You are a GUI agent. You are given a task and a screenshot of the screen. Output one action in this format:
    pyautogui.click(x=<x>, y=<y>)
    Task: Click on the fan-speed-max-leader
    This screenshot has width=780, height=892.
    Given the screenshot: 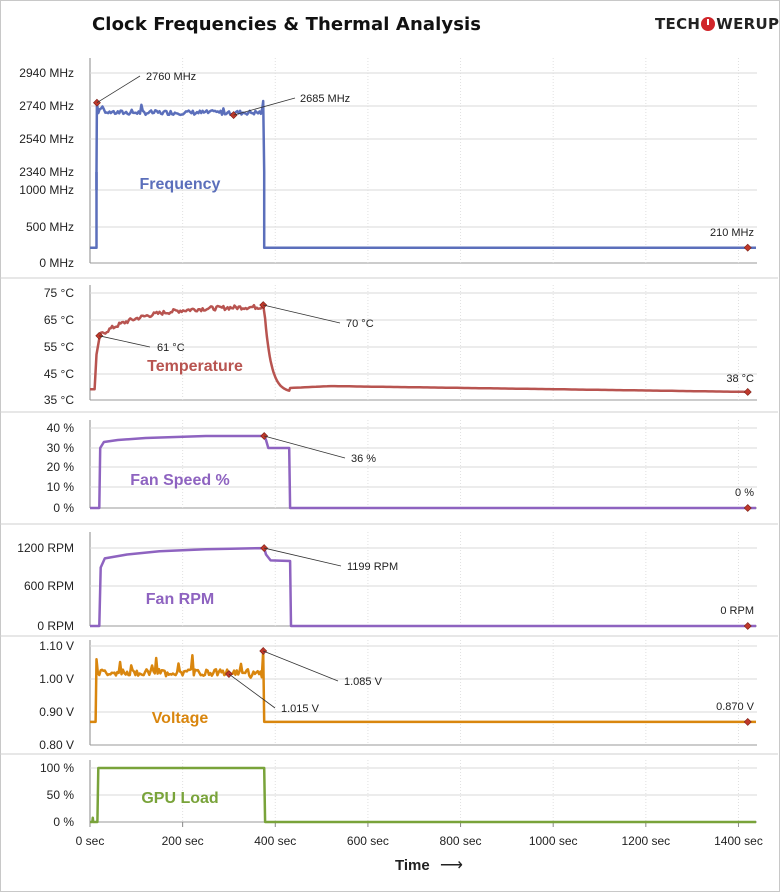 What is the action you would take?
    pyautogui.click(x=305, y=447)
    